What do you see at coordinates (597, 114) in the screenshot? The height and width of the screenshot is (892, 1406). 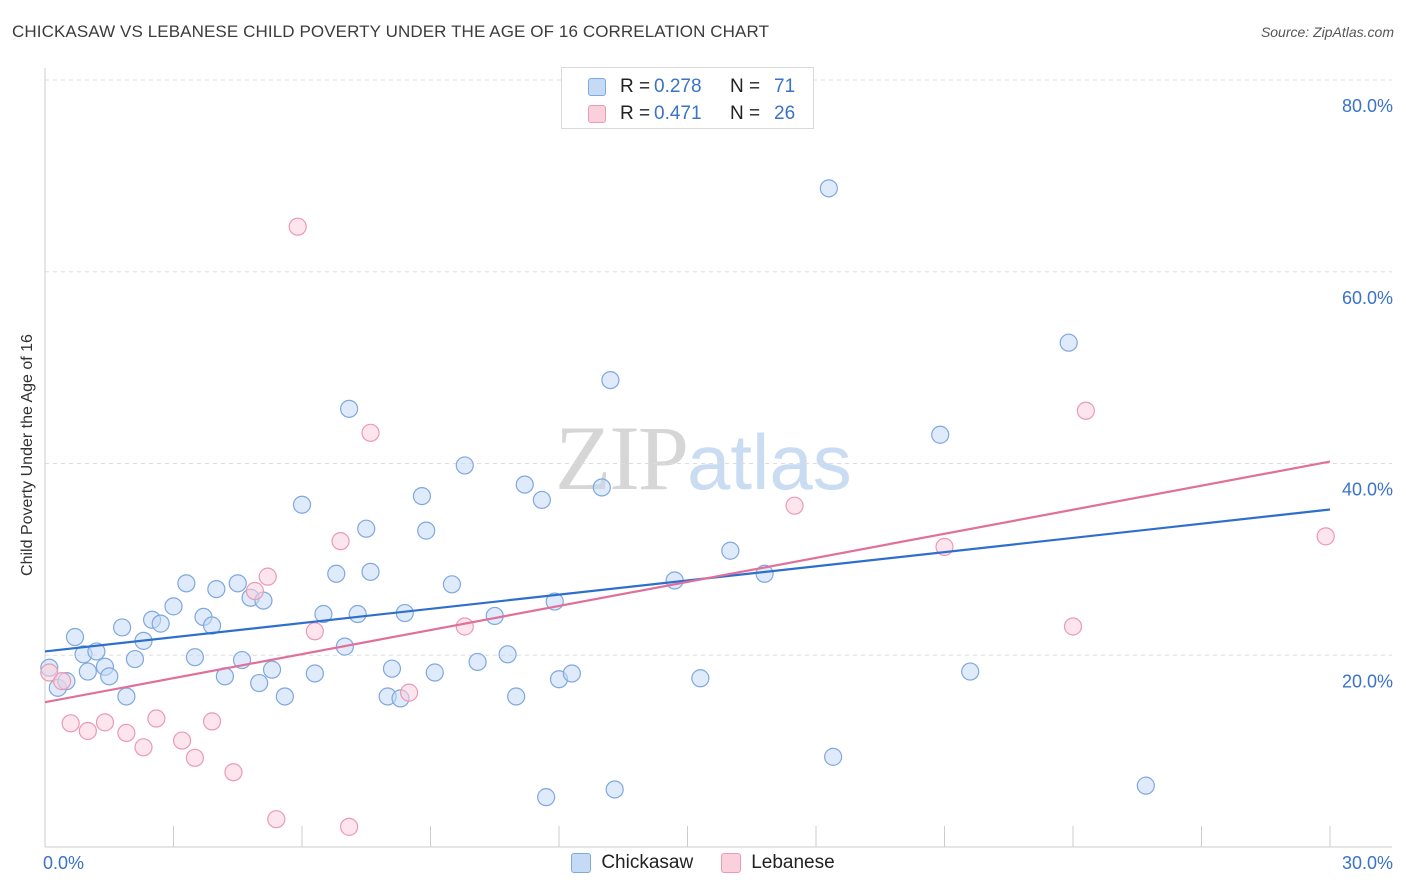 I see `lebanese-swatch` at bounding box center [597, 114].